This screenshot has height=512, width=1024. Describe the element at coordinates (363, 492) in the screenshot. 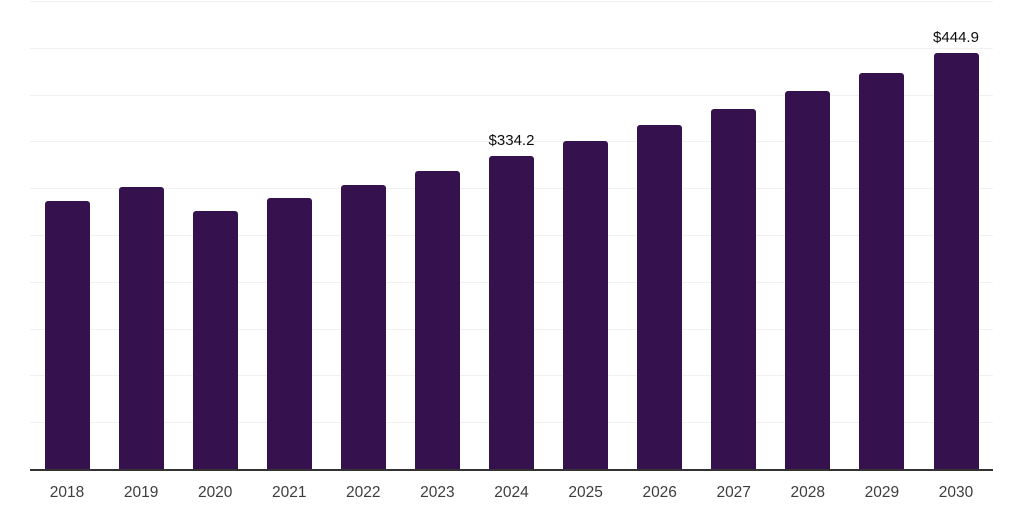

I see `x-tick-2022: 2022` at that location.